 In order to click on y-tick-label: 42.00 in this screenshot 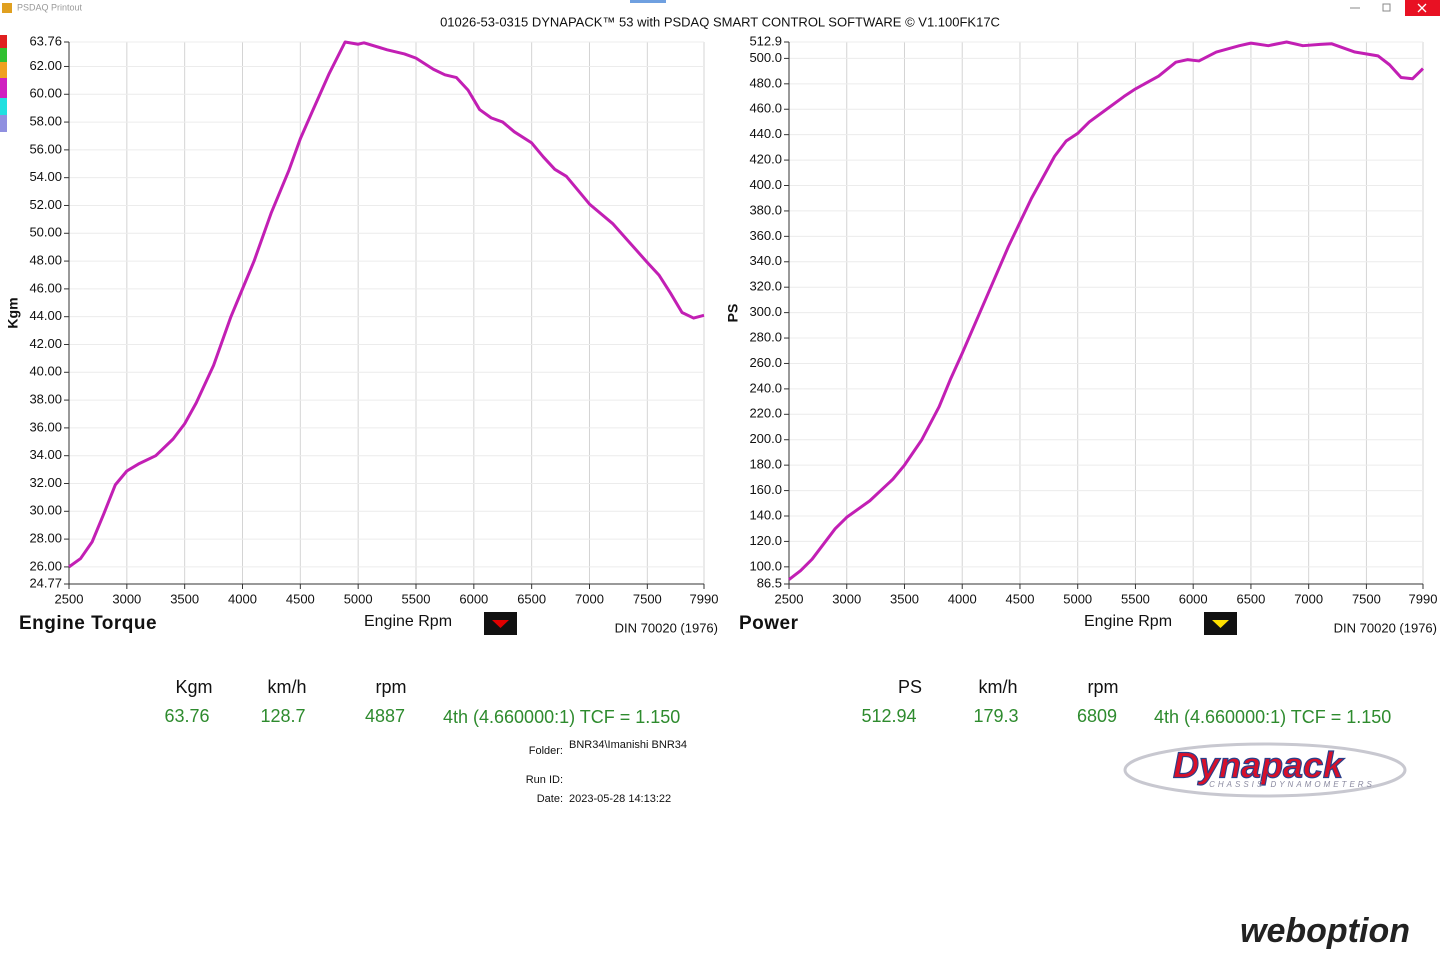, I will do `click(45, 343)`.